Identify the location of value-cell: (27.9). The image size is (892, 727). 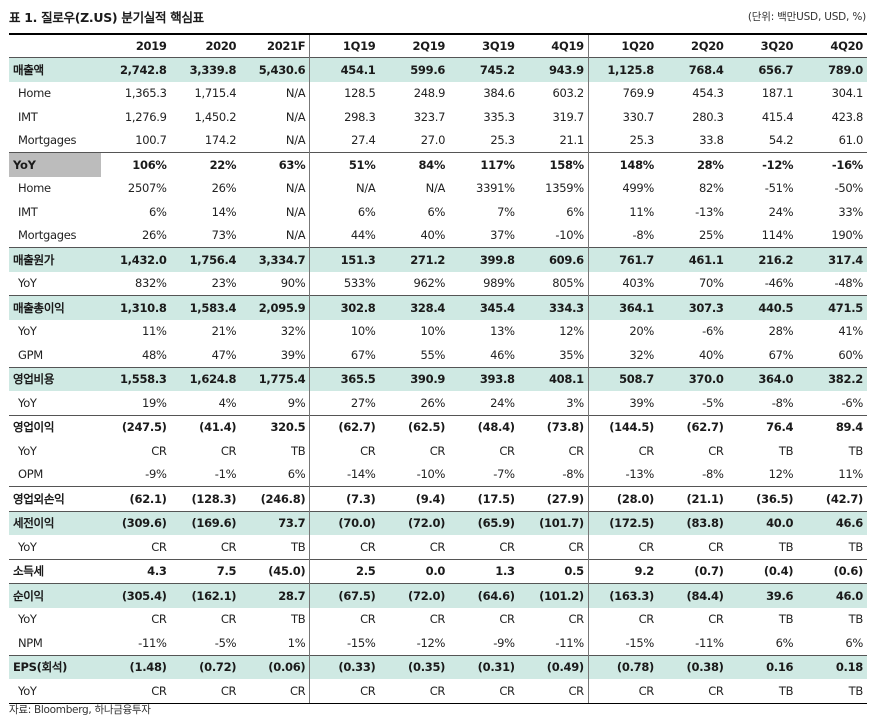
(553, 498).